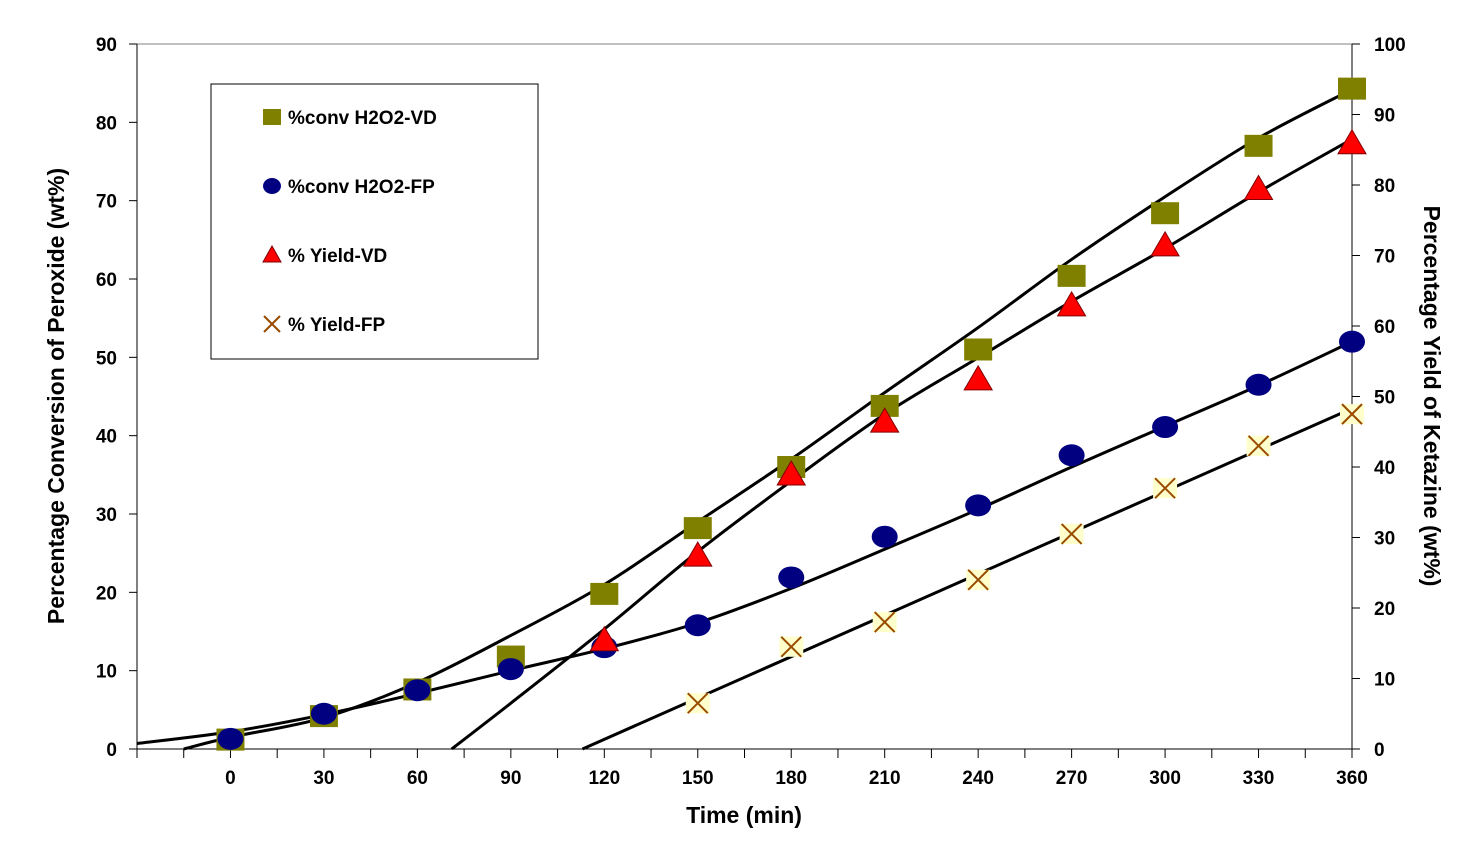 This screenshot has width=1461, height=854. I want to click on x-tick-label: 120, so click(604, 778).